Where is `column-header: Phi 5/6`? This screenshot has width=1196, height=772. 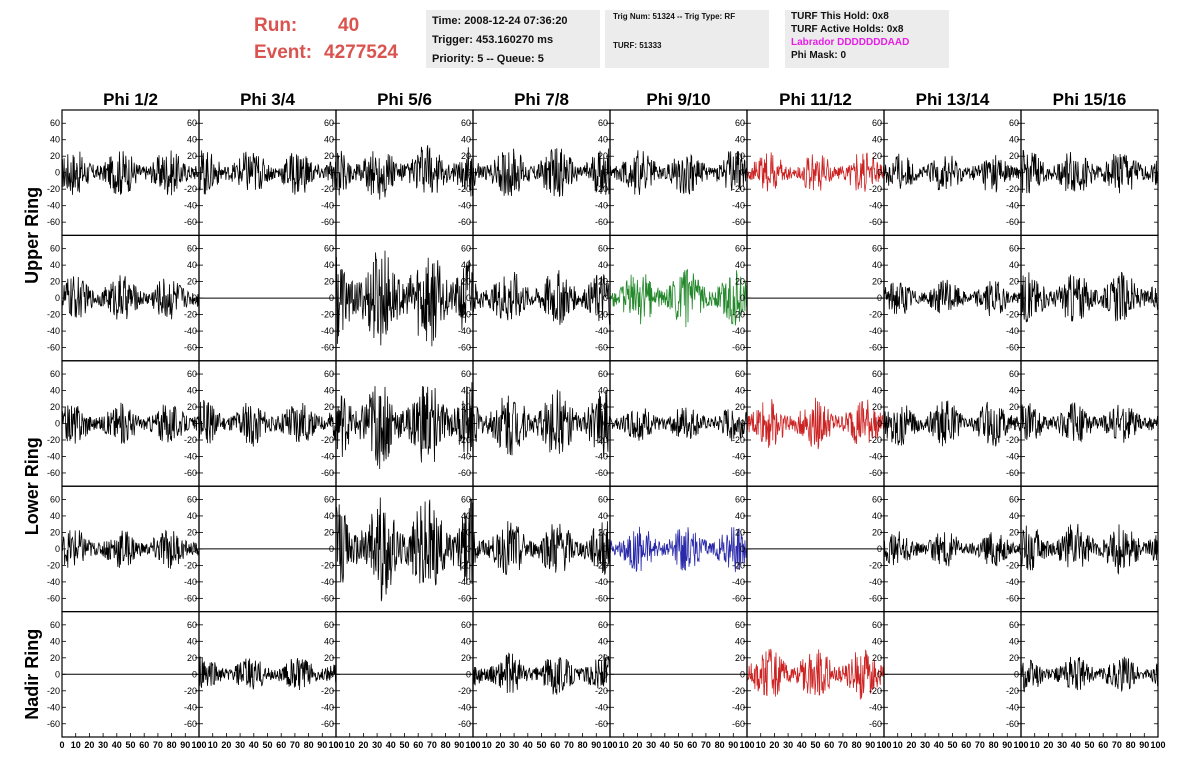 column-header: Phi 5/6 is located at coordinates (404, 99).